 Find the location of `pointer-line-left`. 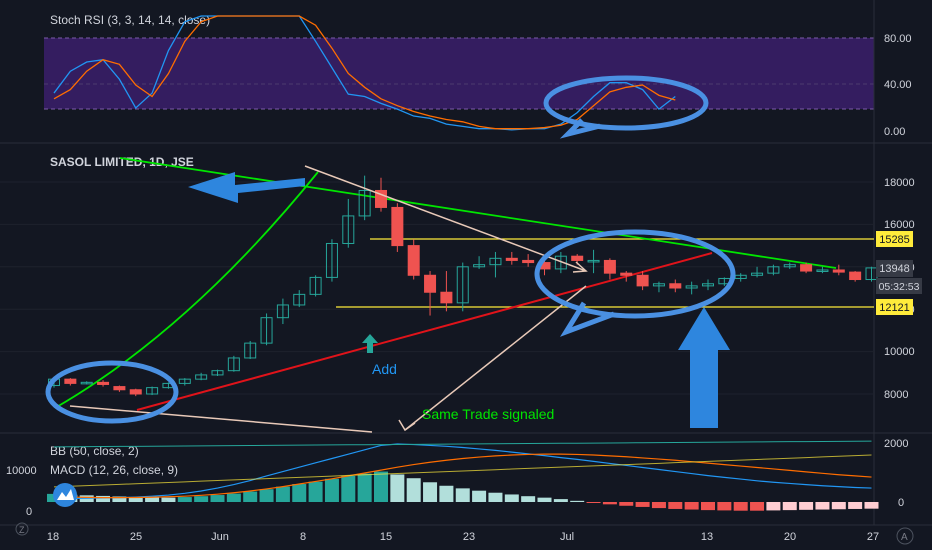

pointer-line-left is located at coordinates (221, 419).